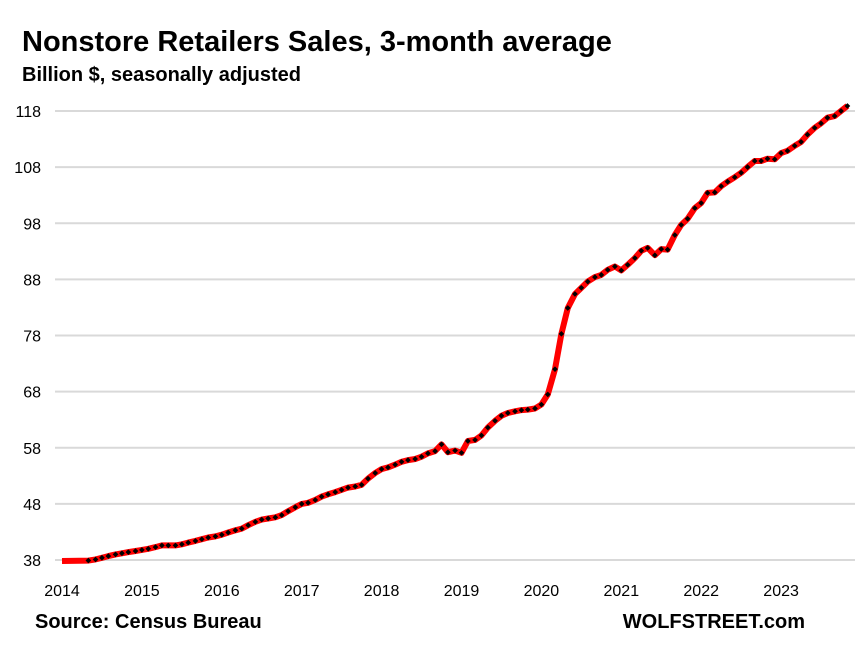 The image size is (855, 649). Describe the element at coordinates (32, 224) in the screenshot. I see `y-tick-label: 98` at that location.